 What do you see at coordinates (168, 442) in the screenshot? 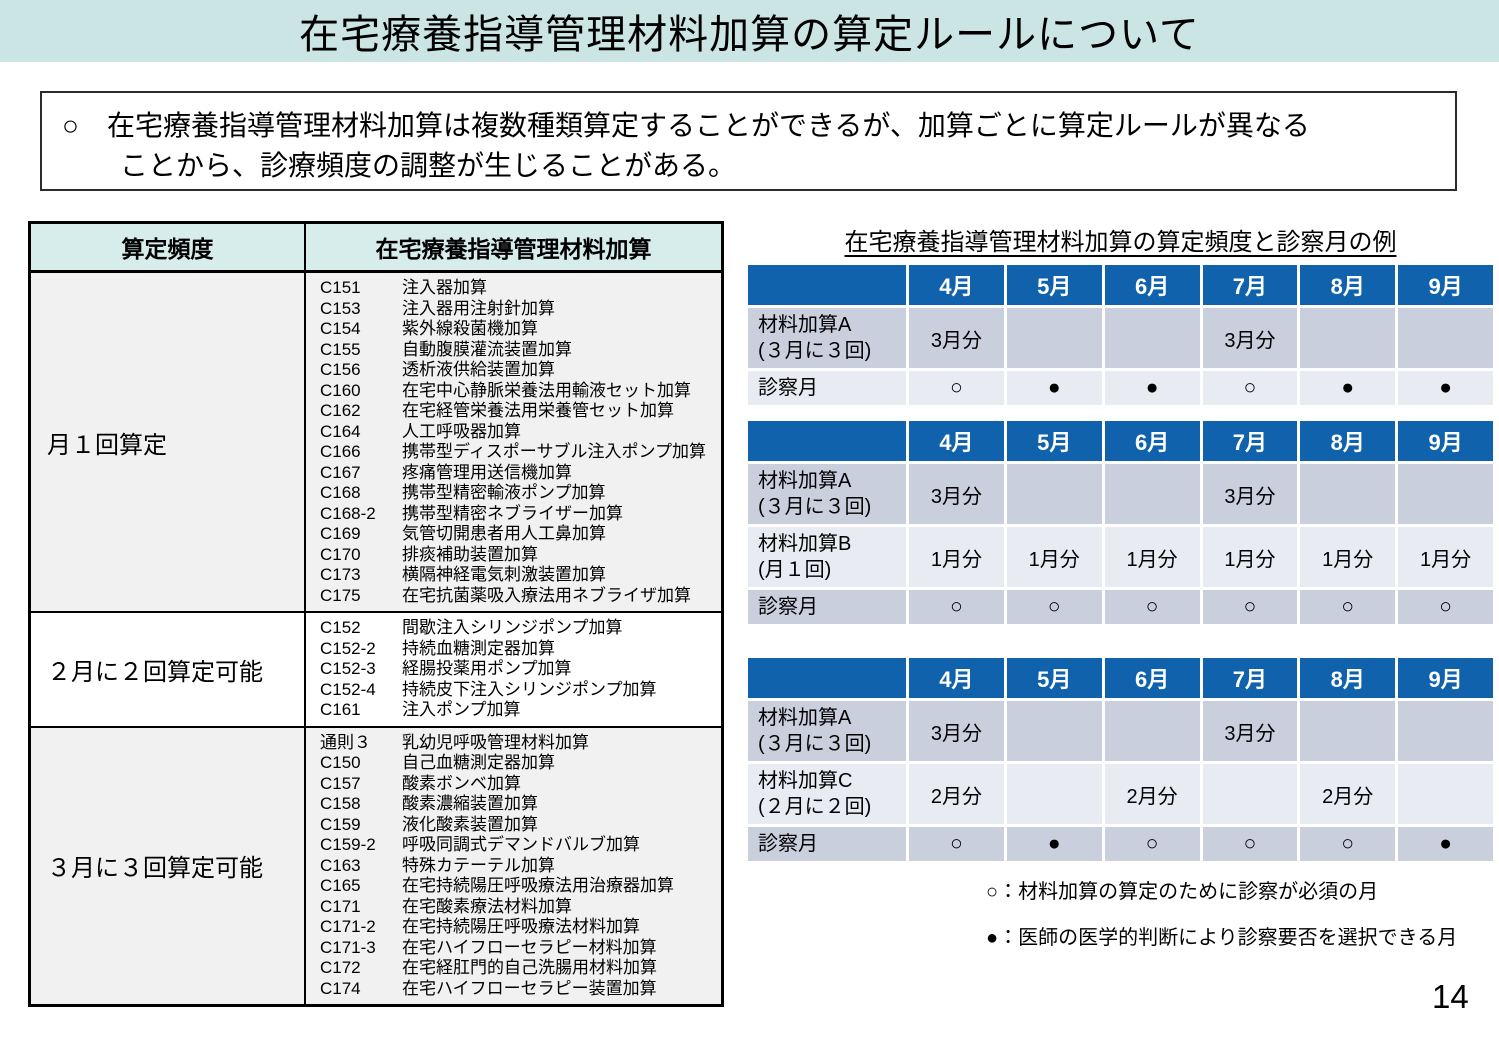
I see `frequency-cell: 月１回算定` at bounding box center [168, 442].